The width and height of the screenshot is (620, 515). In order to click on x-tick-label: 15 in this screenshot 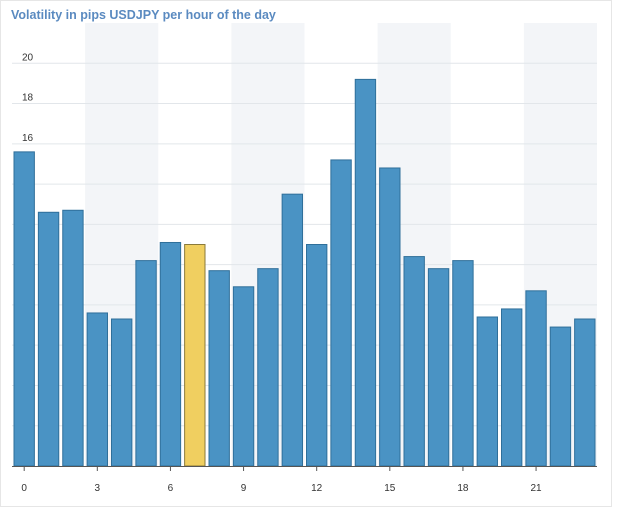, I will do `click(390, 488)`.